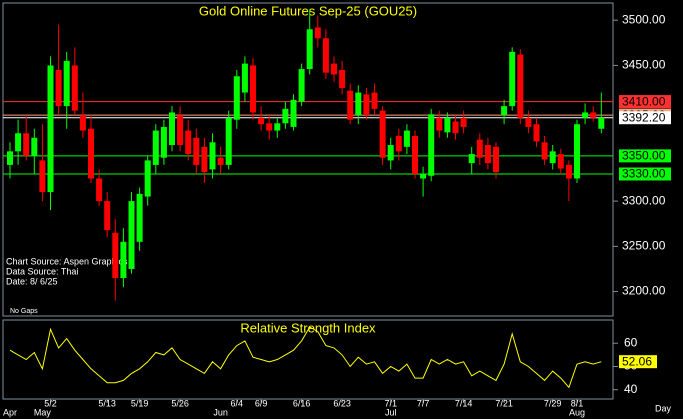 The width and height of the screenshot is (683, 419). I want to click on reference-label: 3410.00, so click(644, 101).